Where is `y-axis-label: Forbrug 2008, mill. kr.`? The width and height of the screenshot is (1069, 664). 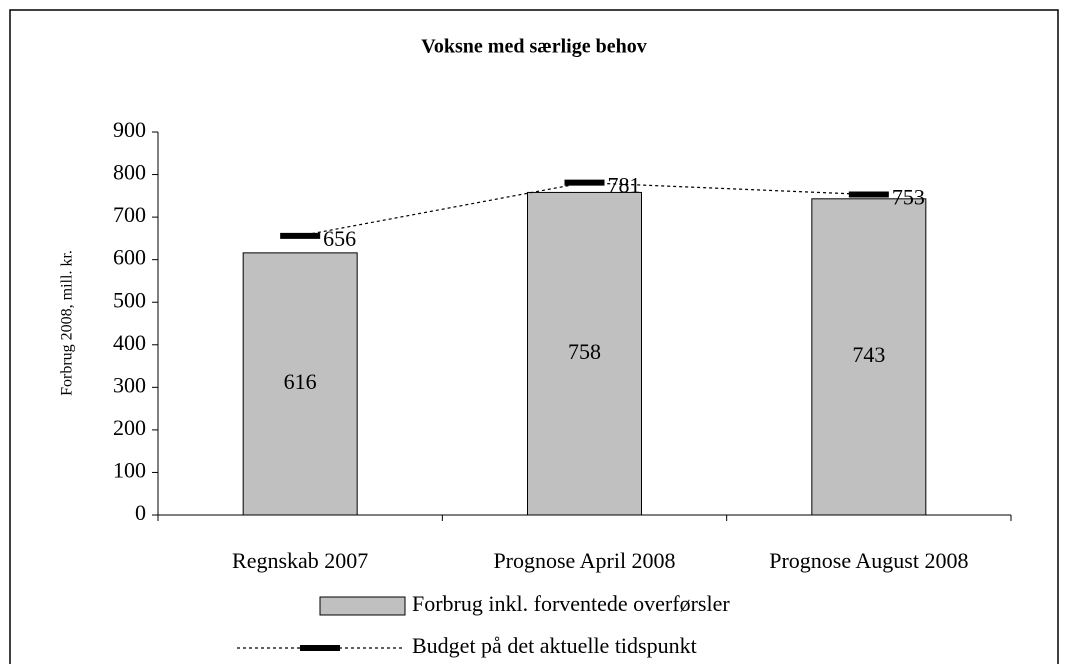 y-axis-label: Forbrug 2008, mill. kr. is located at coordinates (67, 323).